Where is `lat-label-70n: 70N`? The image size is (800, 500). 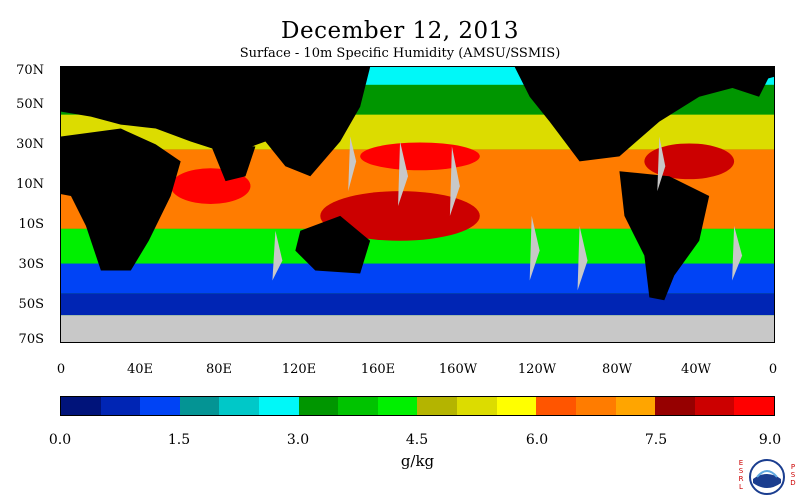
lat-label-70n: 70N is located at coordinates (30, 70).